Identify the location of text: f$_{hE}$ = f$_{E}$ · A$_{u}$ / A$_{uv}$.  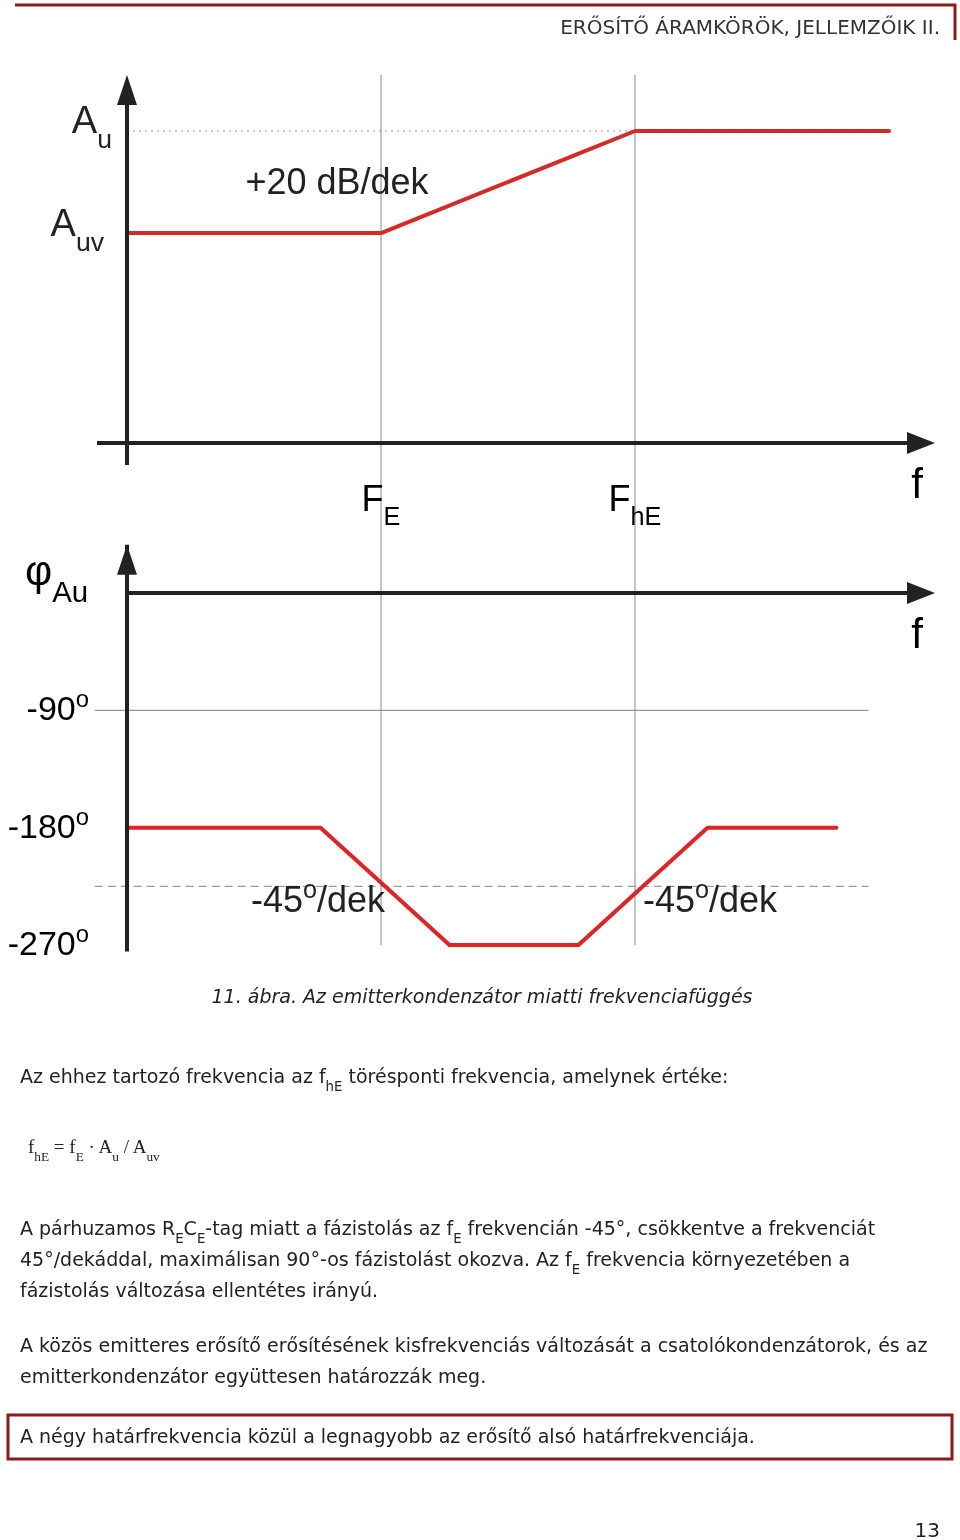
(94, 1150).